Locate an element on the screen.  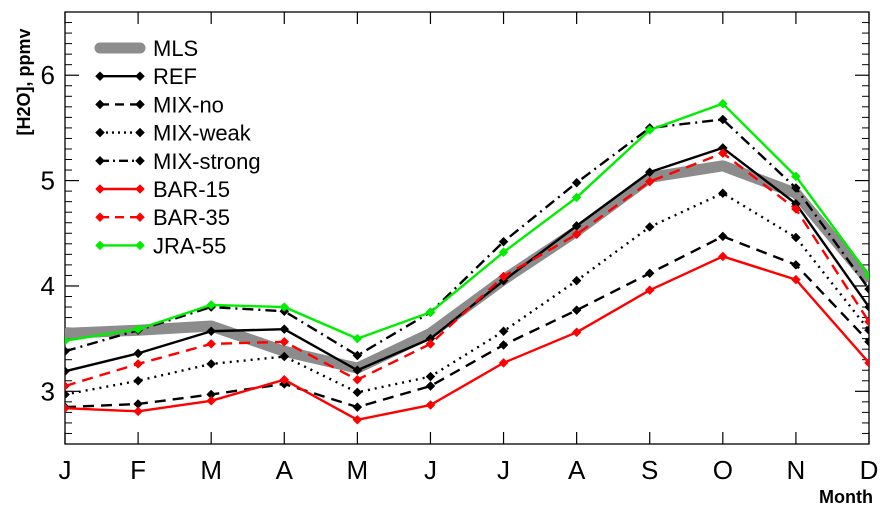
legend-item-mls: MLS is located at coordinates (146, 48).